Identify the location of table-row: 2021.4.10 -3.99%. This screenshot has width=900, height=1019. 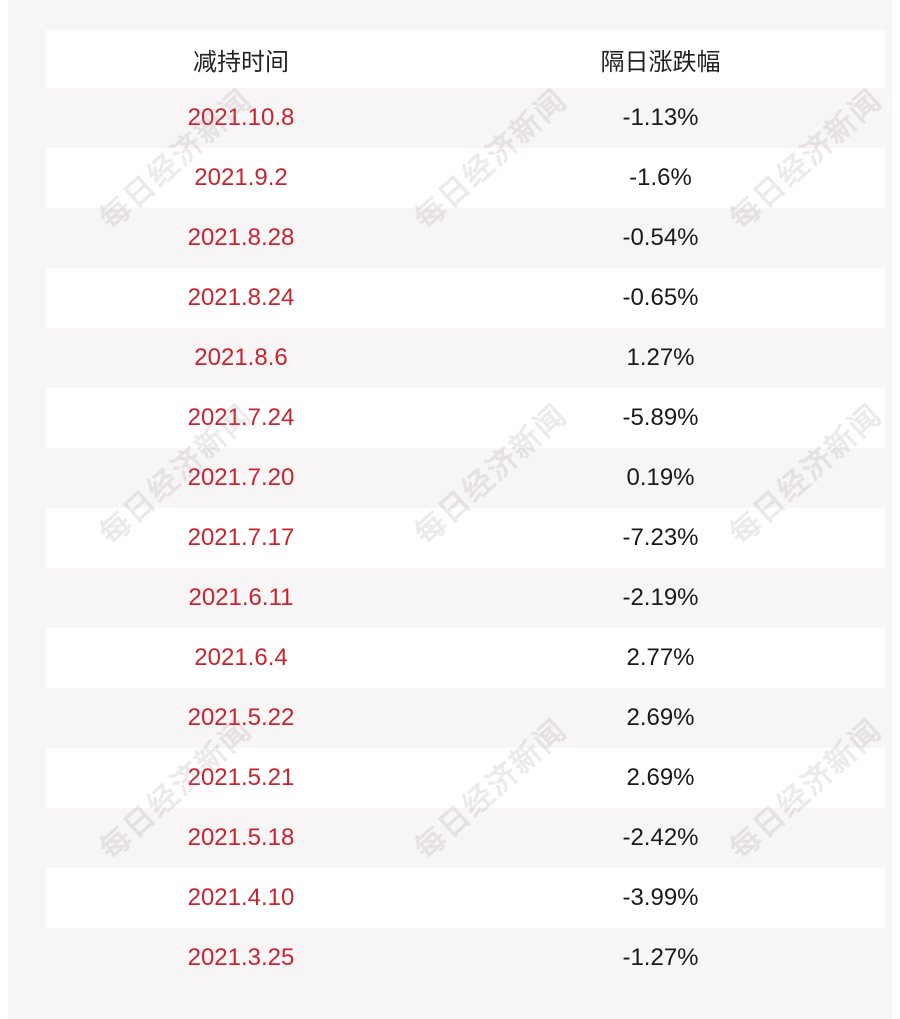
(465, 898).